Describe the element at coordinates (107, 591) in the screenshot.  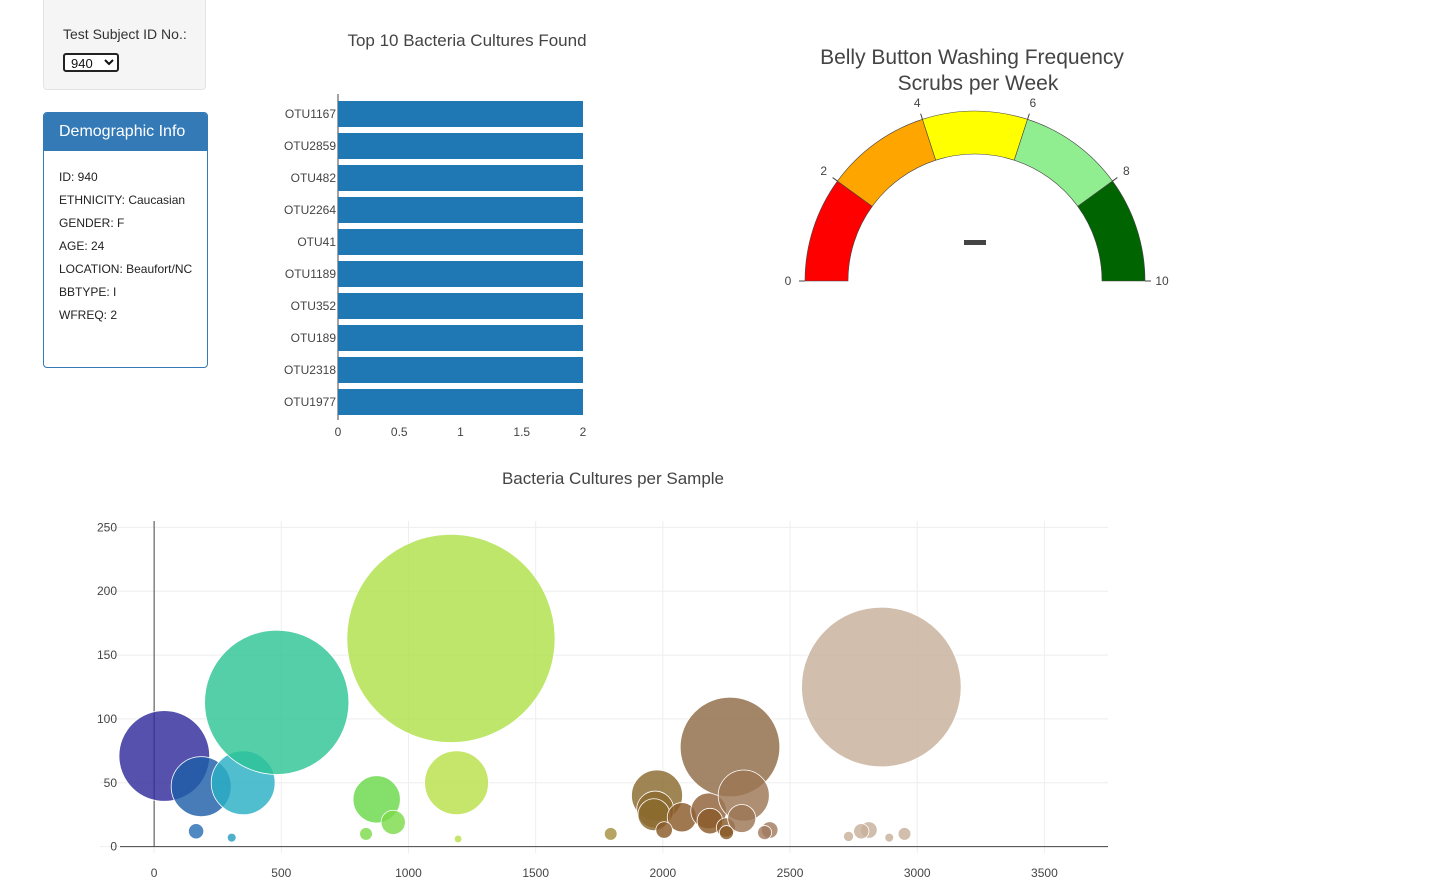
I see `bubble-y-tick-label: 200` at that location.